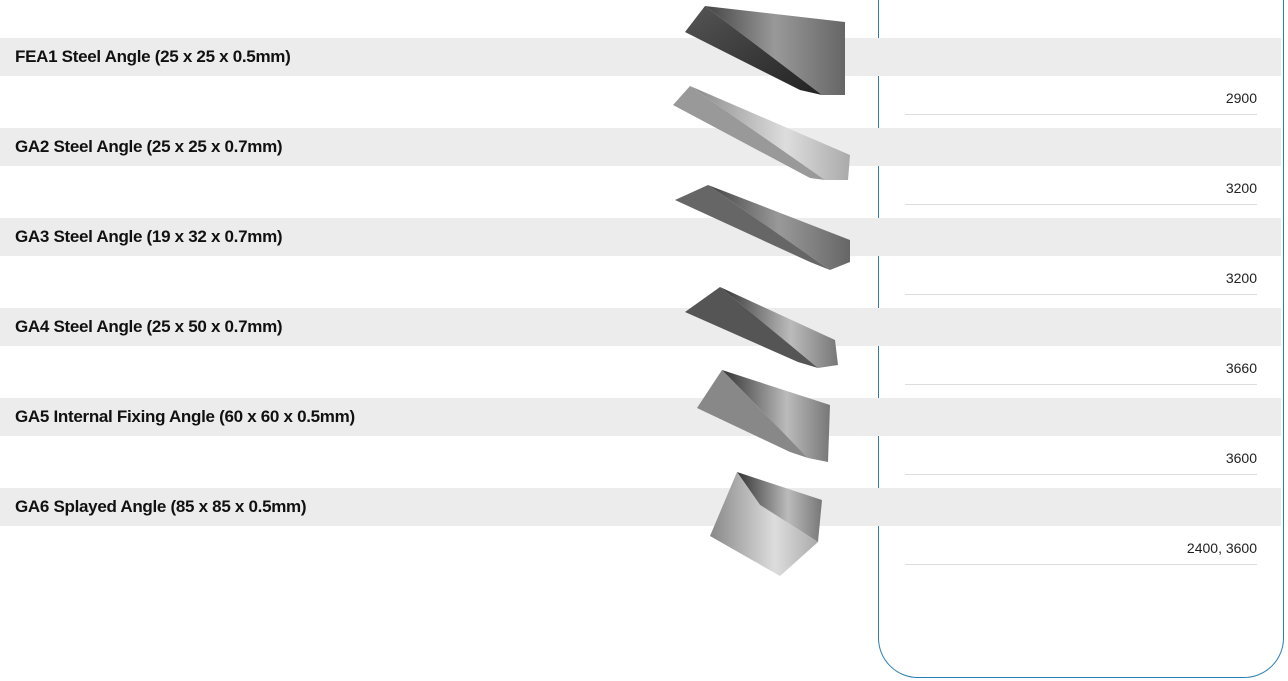 The height and width of the screenshot is (681, 1288). I want to click on product-name: GA4 Steel Angle (25 x 50 x 0.7mm), so click(149, 326).